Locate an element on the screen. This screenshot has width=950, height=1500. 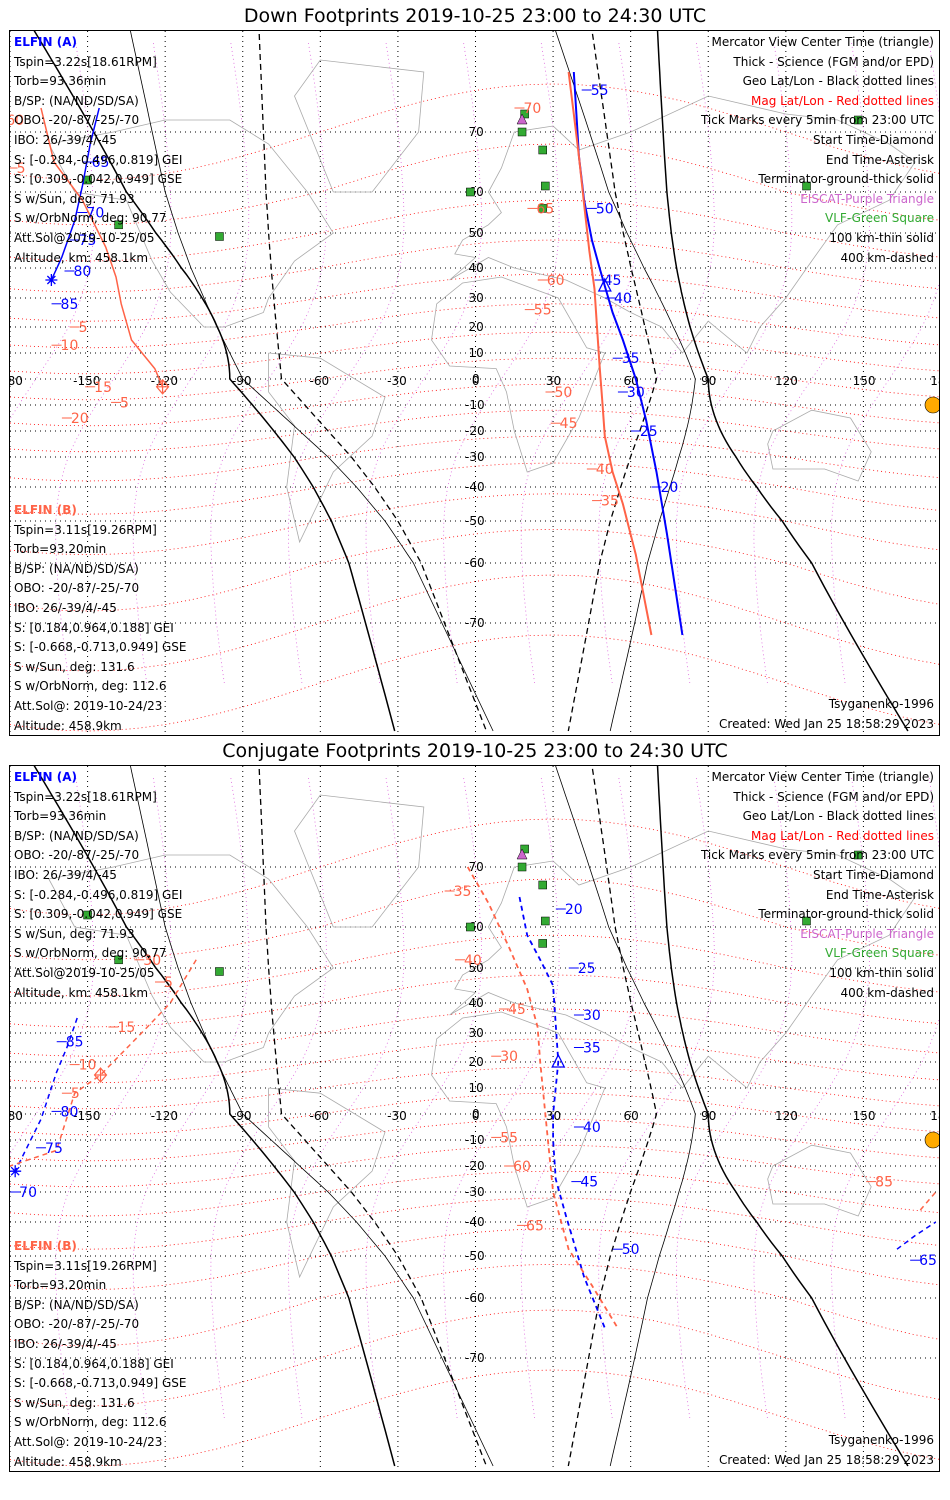
lat-label: 40 is located at coordinates (476, 268).